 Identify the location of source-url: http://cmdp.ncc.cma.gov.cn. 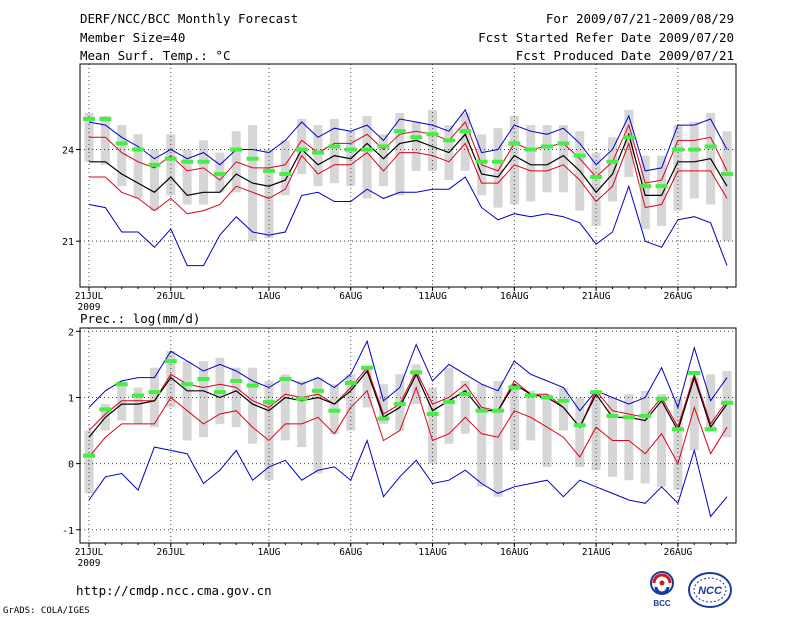
(174, 590).